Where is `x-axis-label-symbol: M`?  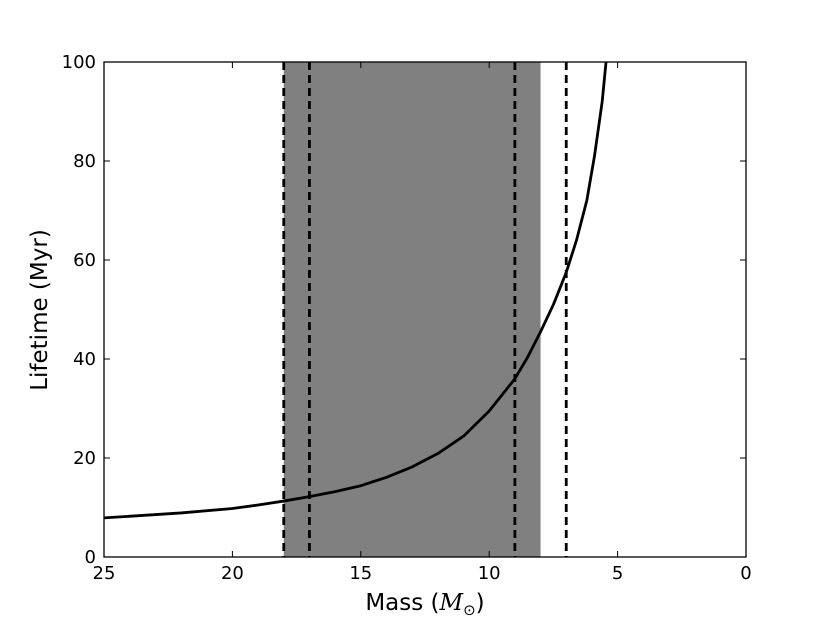 x-axis-label-symbol: M is located at coordinates (452, 603).